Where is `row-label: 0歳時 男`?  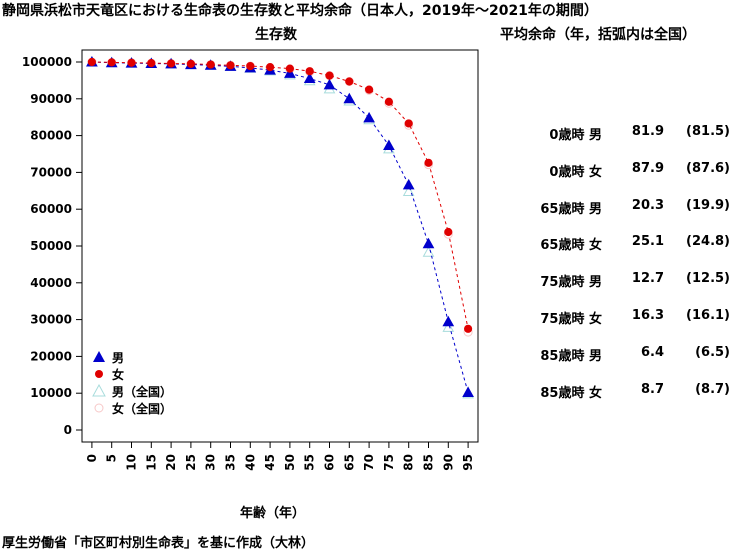 row-label: 0歳時 男 is located at coordinates (575, 135).